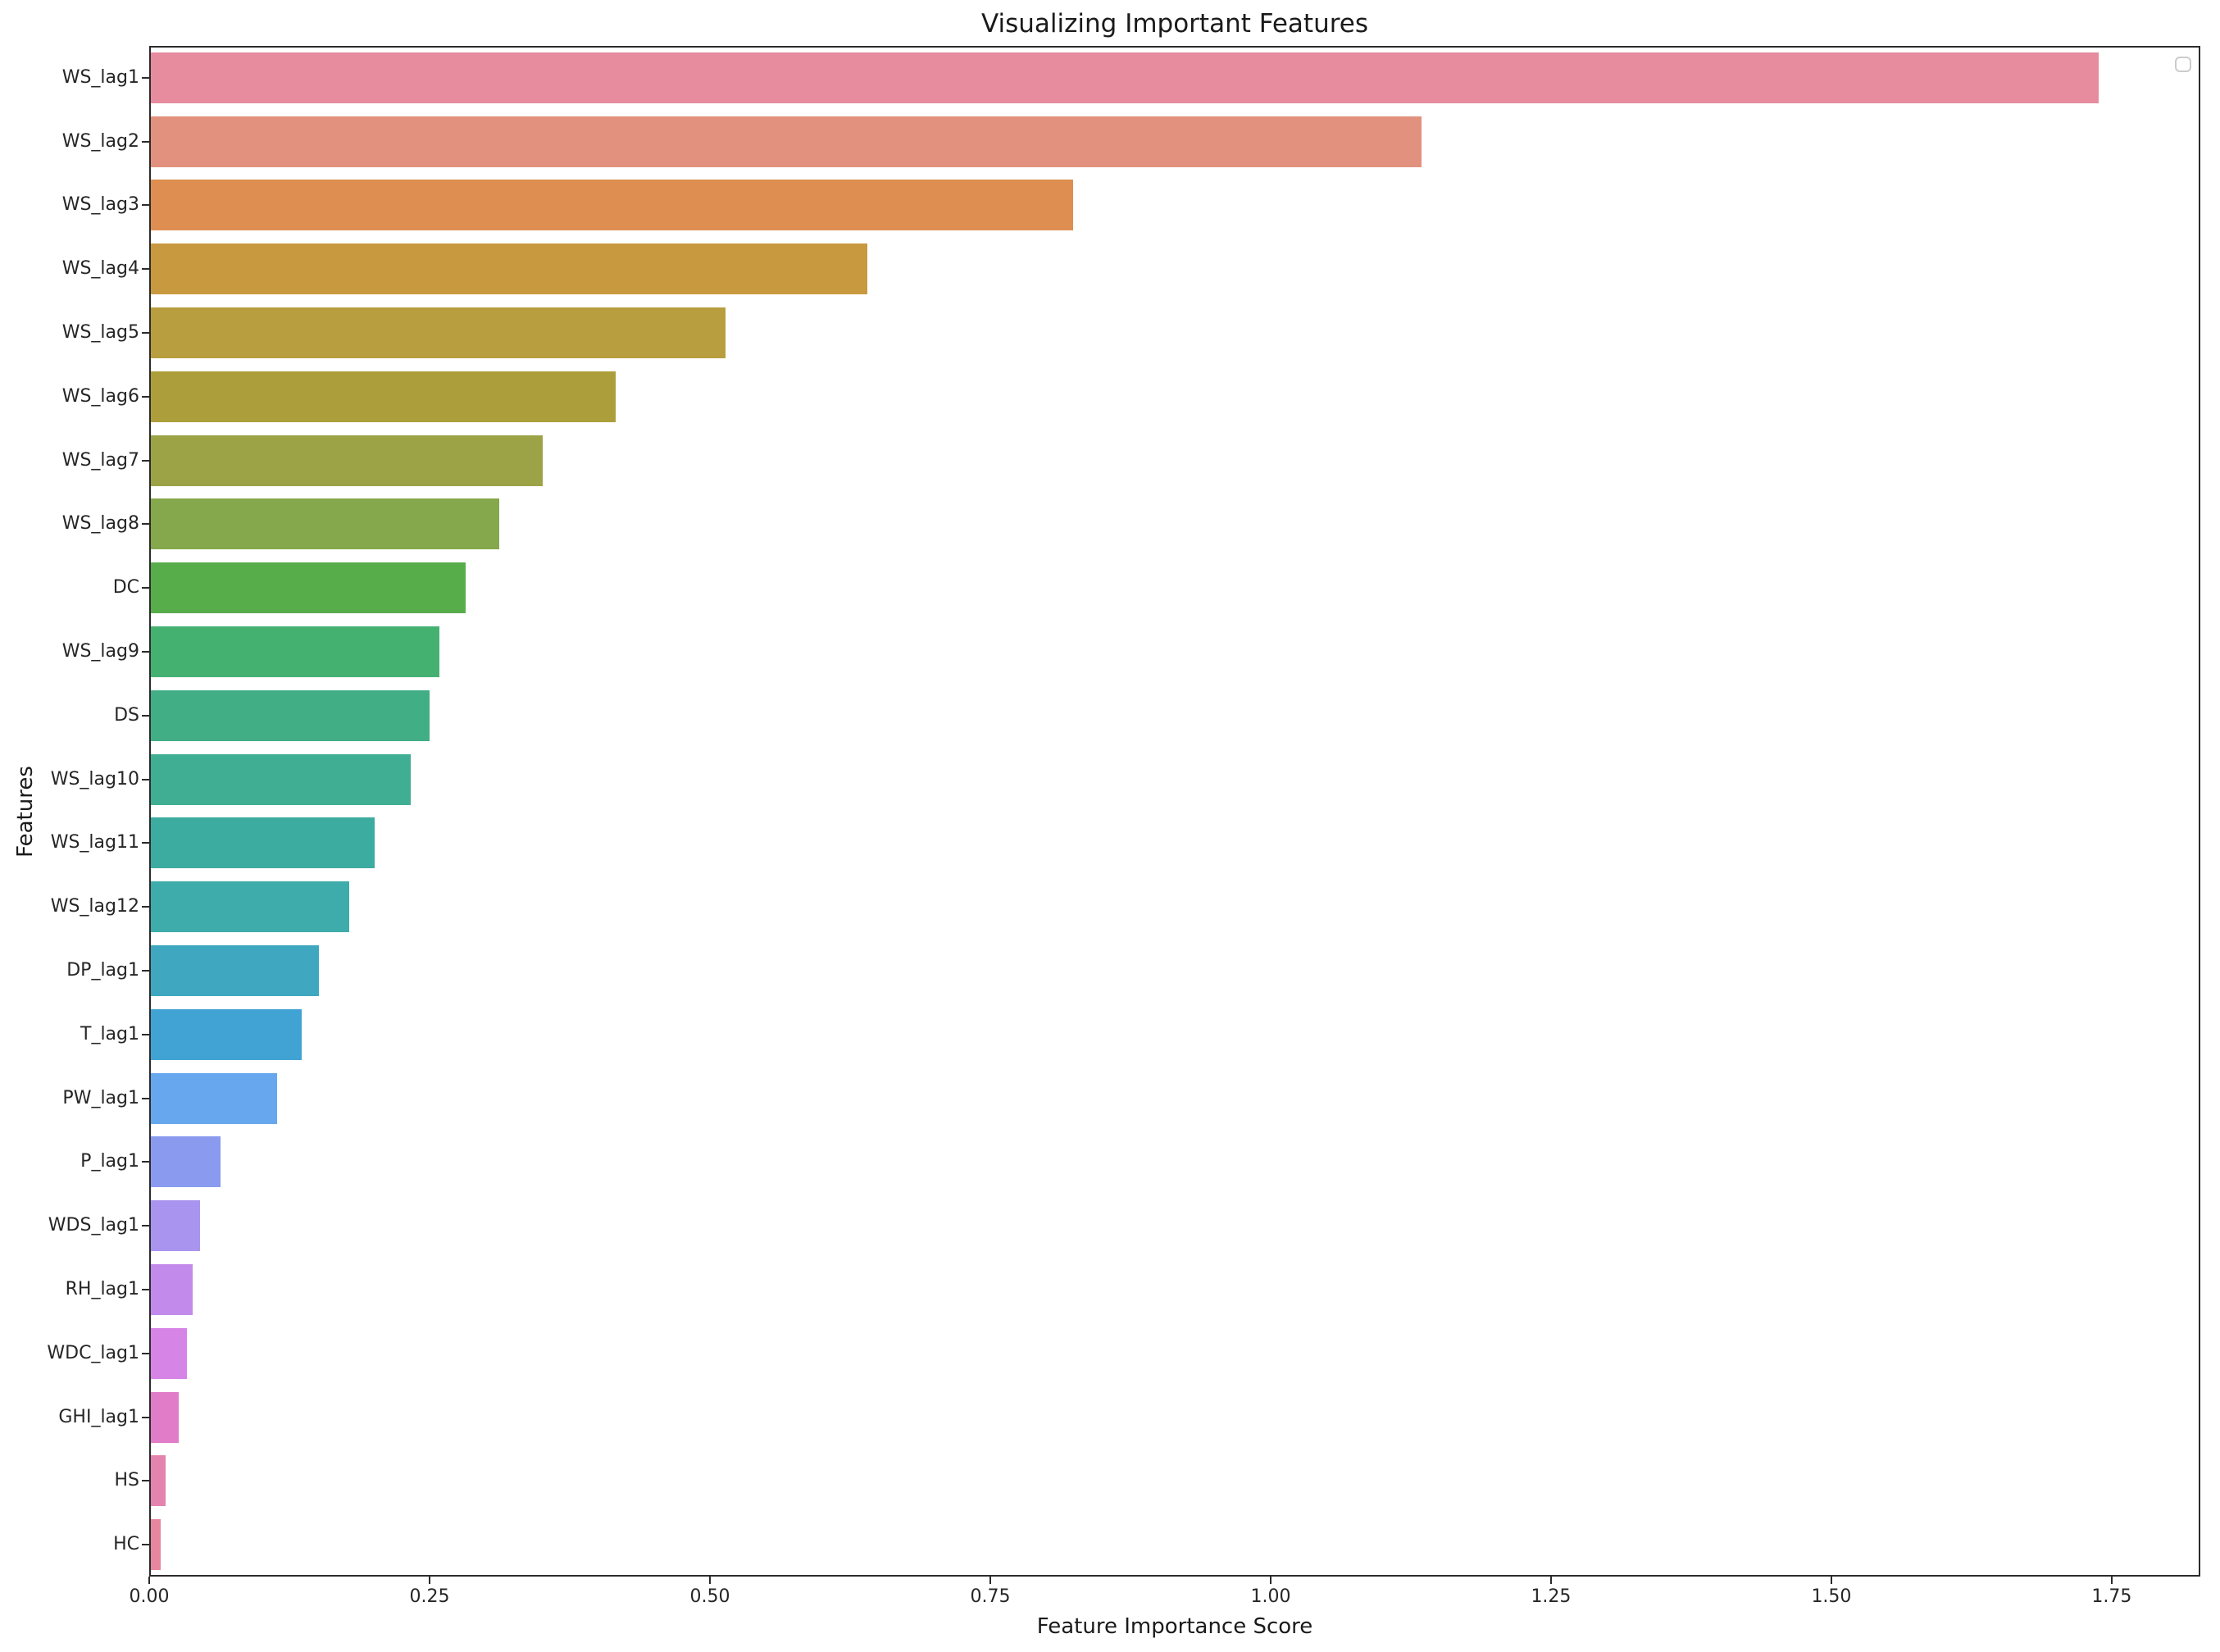  I want to click on y-tick-label-PW_lag1: PW_lag1, so click(100, 1097).